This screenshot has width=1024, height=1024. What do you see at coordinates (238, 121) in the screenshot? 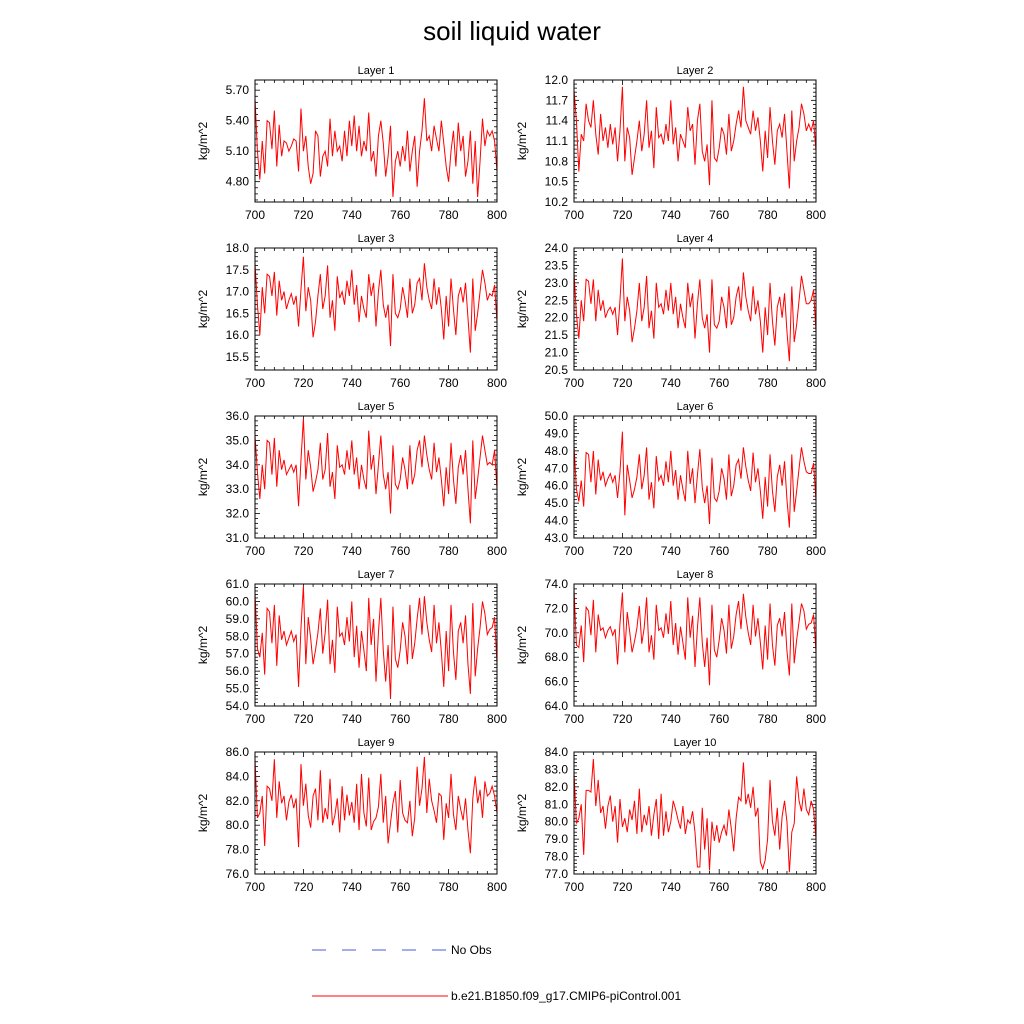
I see `y-tick-label: 5.40` at bounding box center [238, 121].